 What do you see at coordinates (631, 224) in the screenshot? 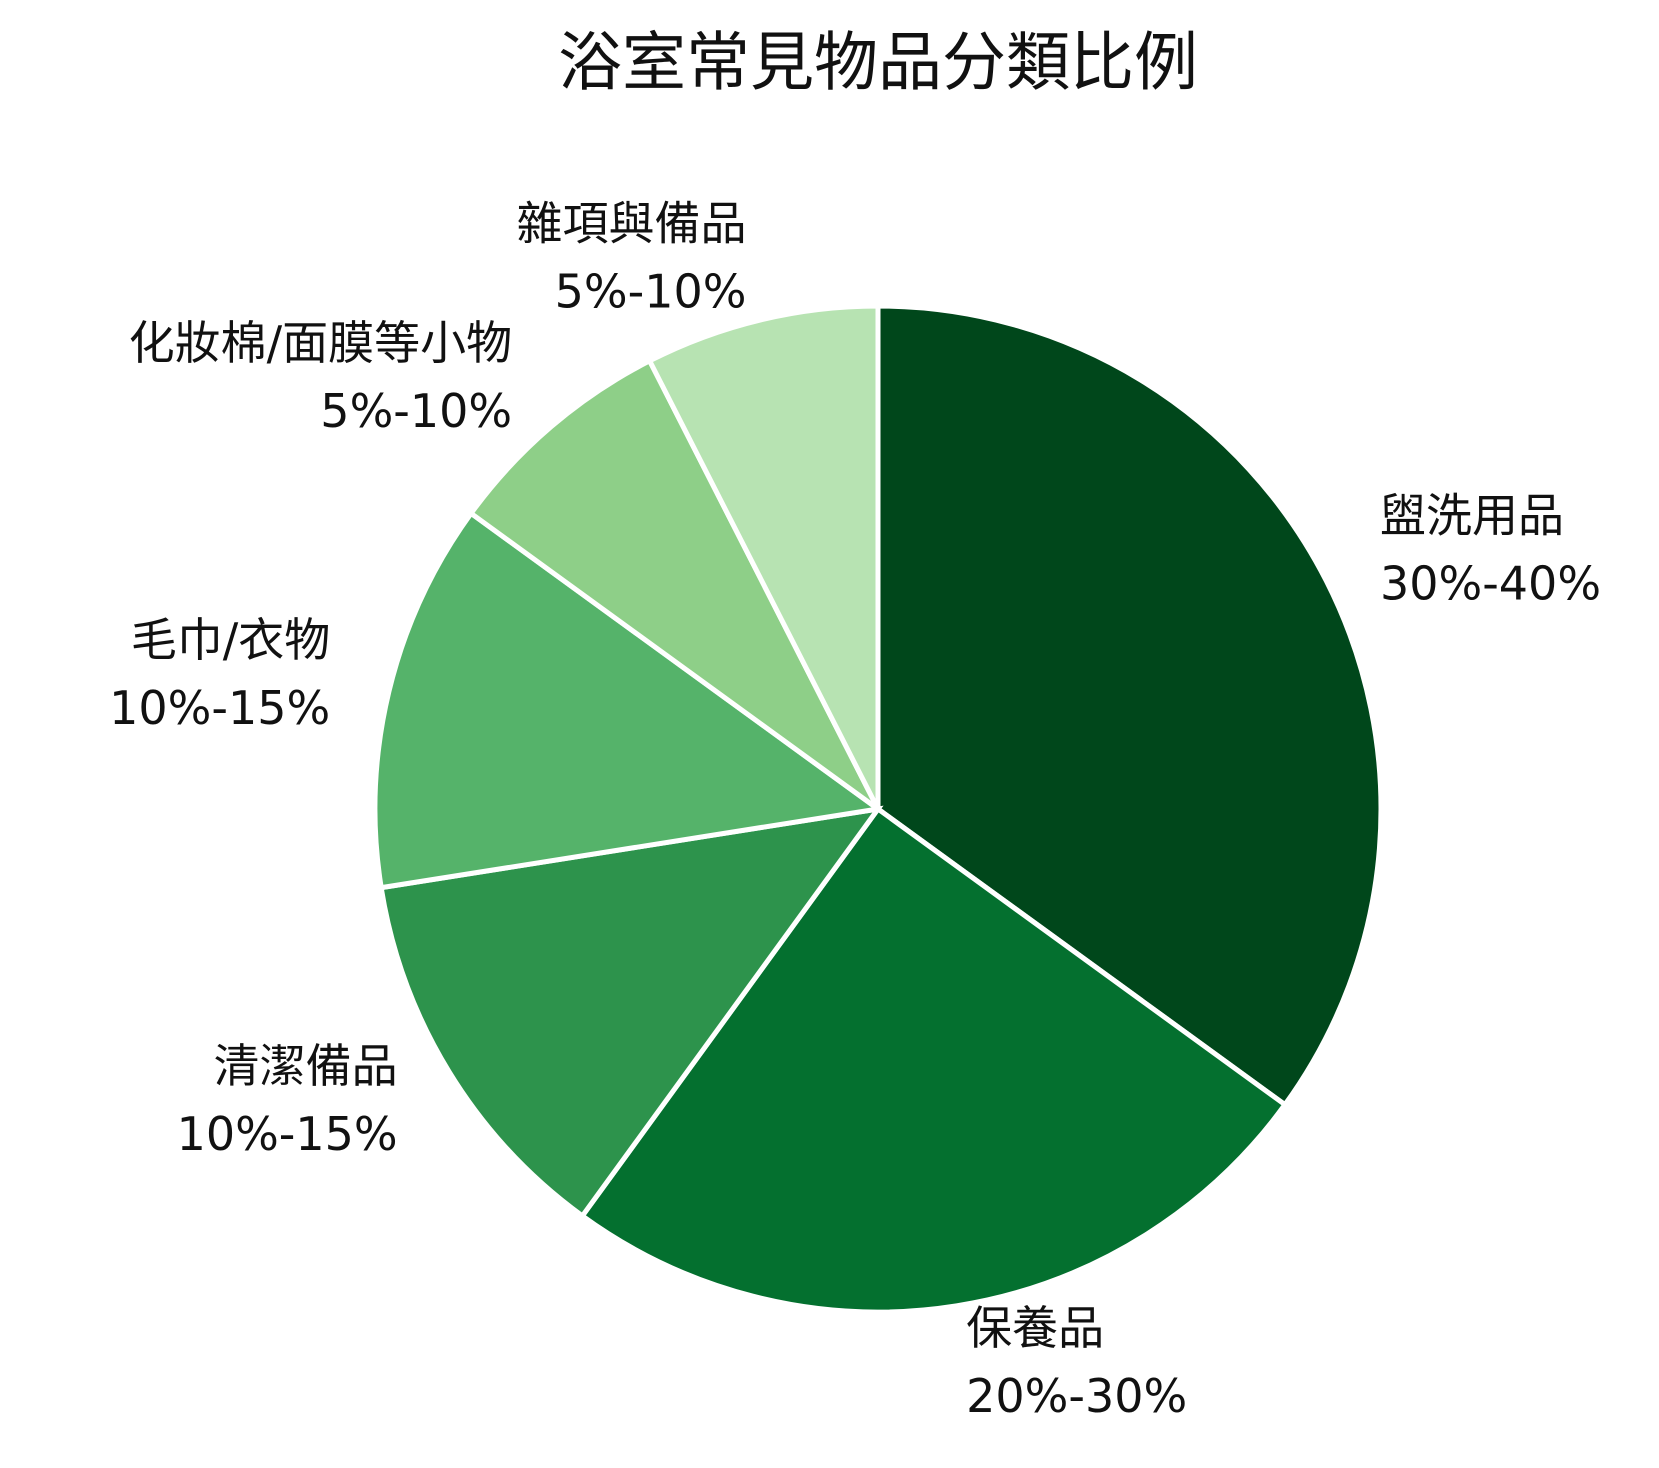
I see `slice-label: 雜項與備品` at bounding box center [631, 224].